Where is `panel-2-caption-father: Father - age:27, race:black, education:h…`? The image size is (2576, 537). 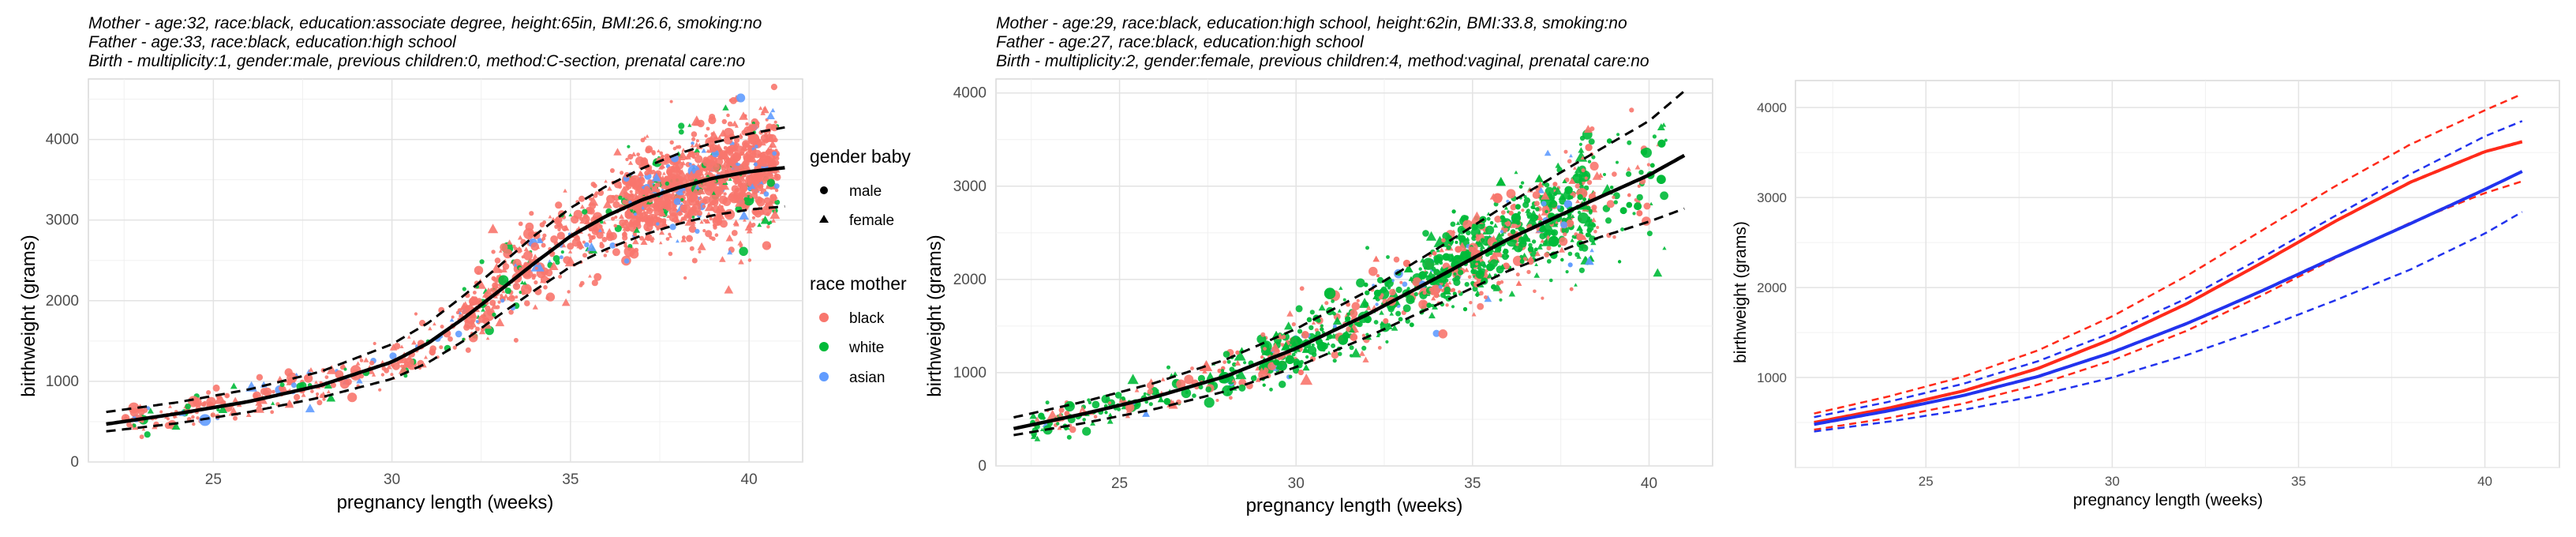
panel-2-caption-father: Father - age:27, race:black, education:h… is located at coordinates (1180, 42).